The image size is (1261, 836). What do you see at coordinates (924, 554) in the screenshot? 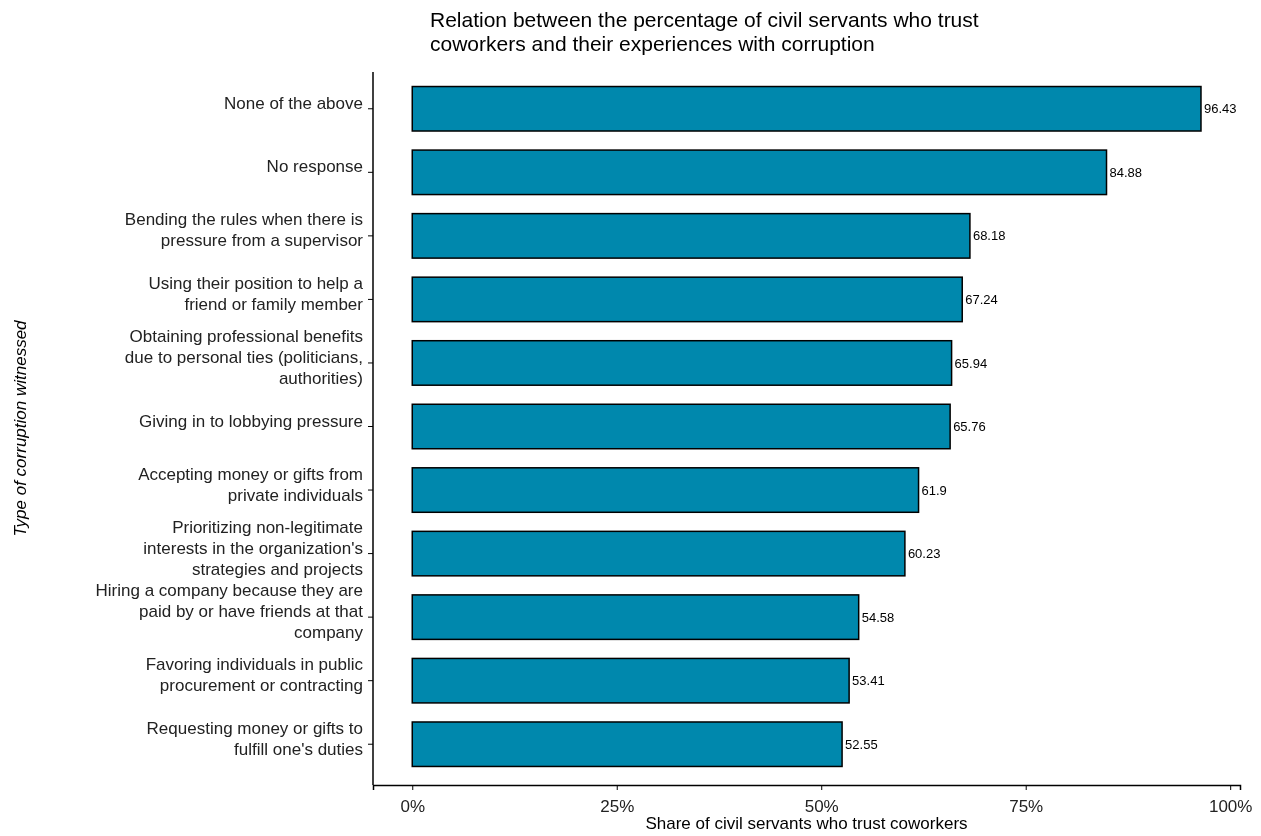
I see `data-label: 60.23` at bounding box center [924, 554].